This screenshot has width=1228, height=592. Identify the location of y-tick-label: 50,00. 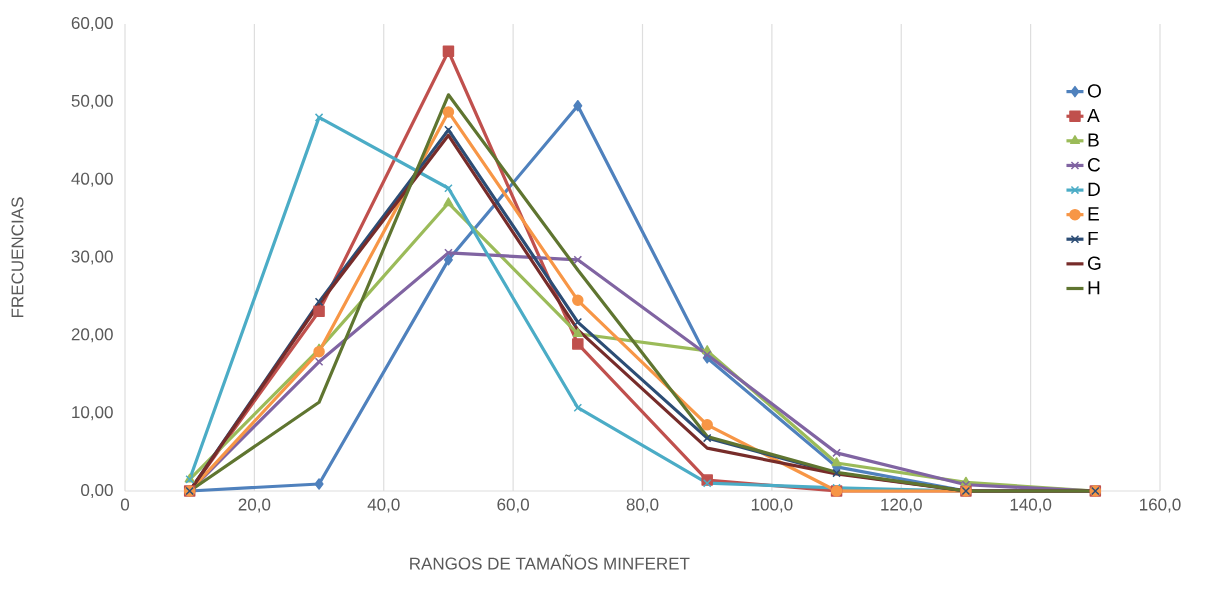
(92, 101).